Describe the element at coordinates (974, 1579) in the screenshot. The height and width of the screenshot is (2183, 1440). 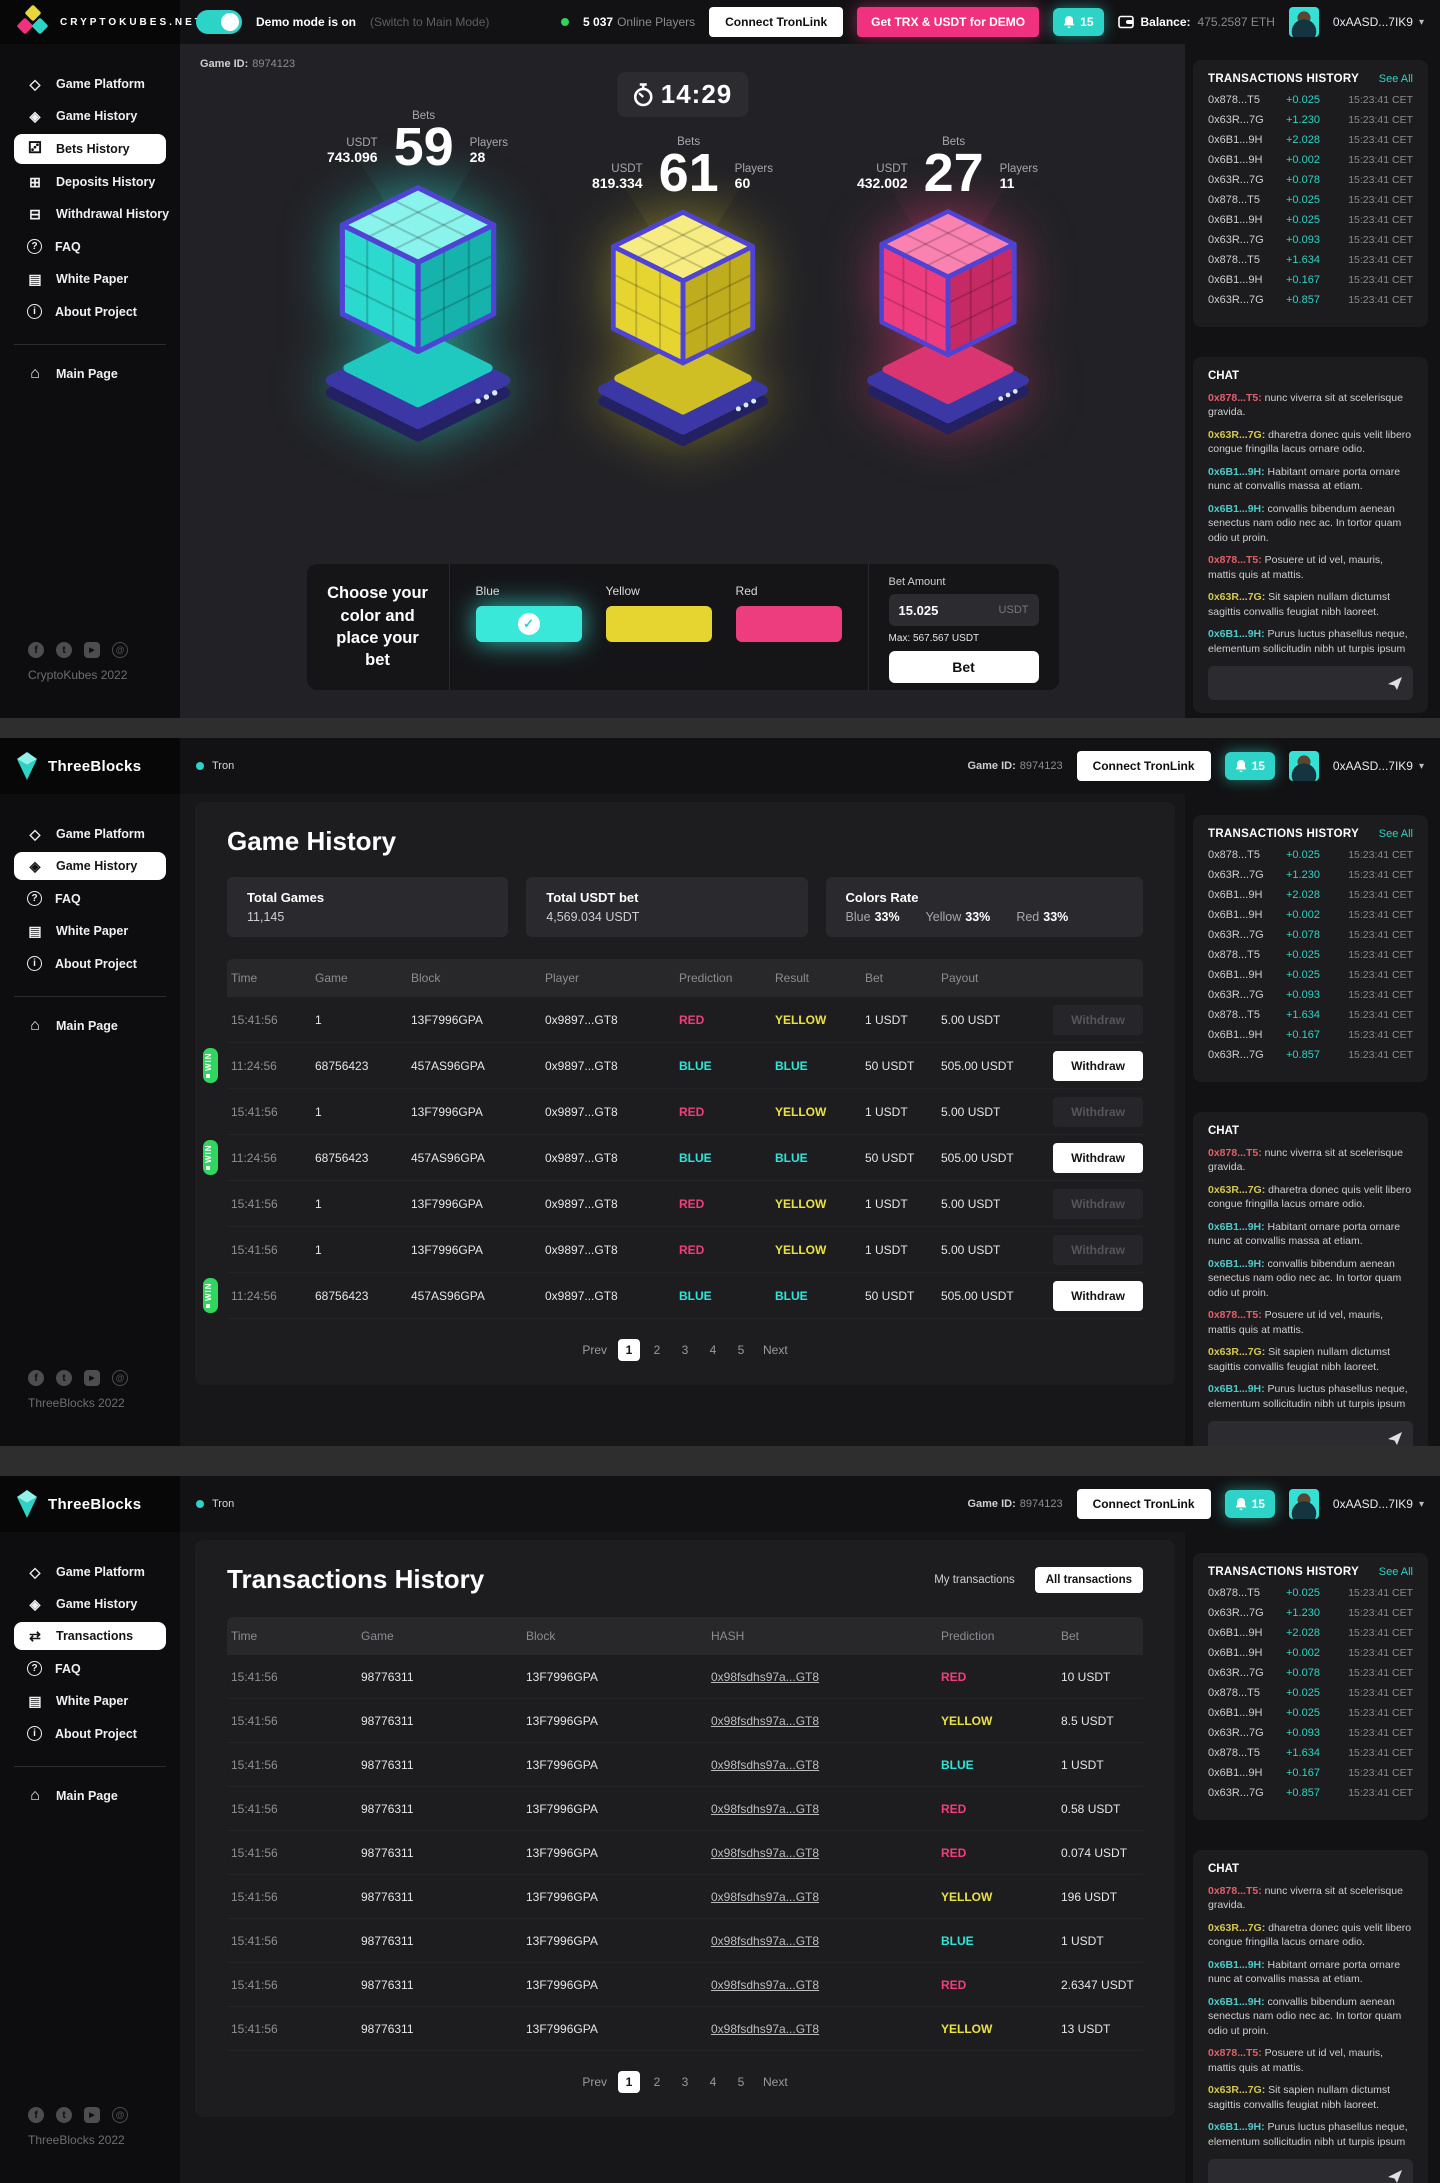
I see `my-transactions-tab: My transactions` at that location.